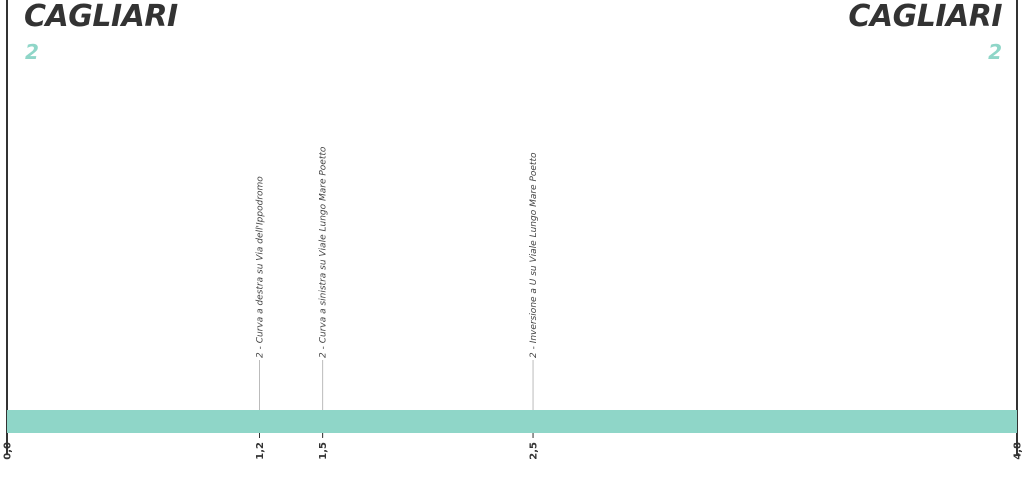  I want to click on distance-tick-label: 1,2, so click(260, 451).